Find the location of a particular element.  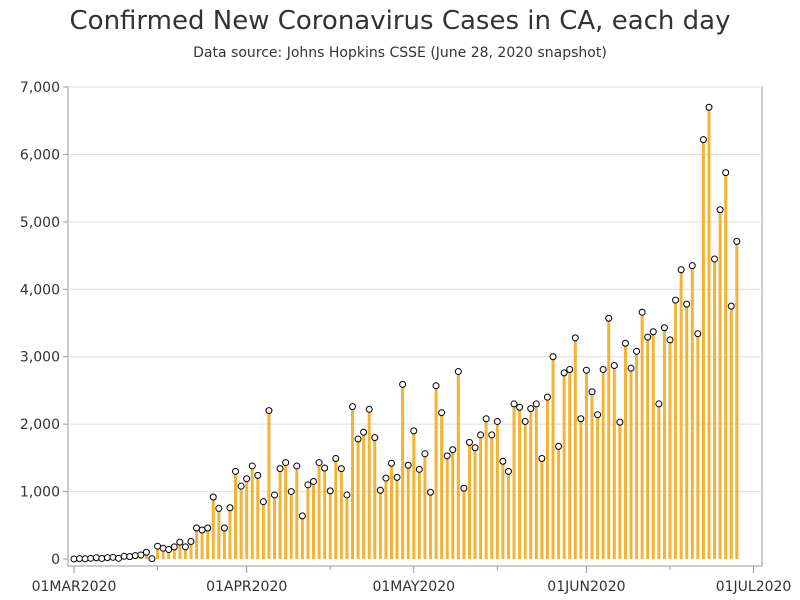

x-tick-label: 01JUL2020 is located at coordinates (754, 587).